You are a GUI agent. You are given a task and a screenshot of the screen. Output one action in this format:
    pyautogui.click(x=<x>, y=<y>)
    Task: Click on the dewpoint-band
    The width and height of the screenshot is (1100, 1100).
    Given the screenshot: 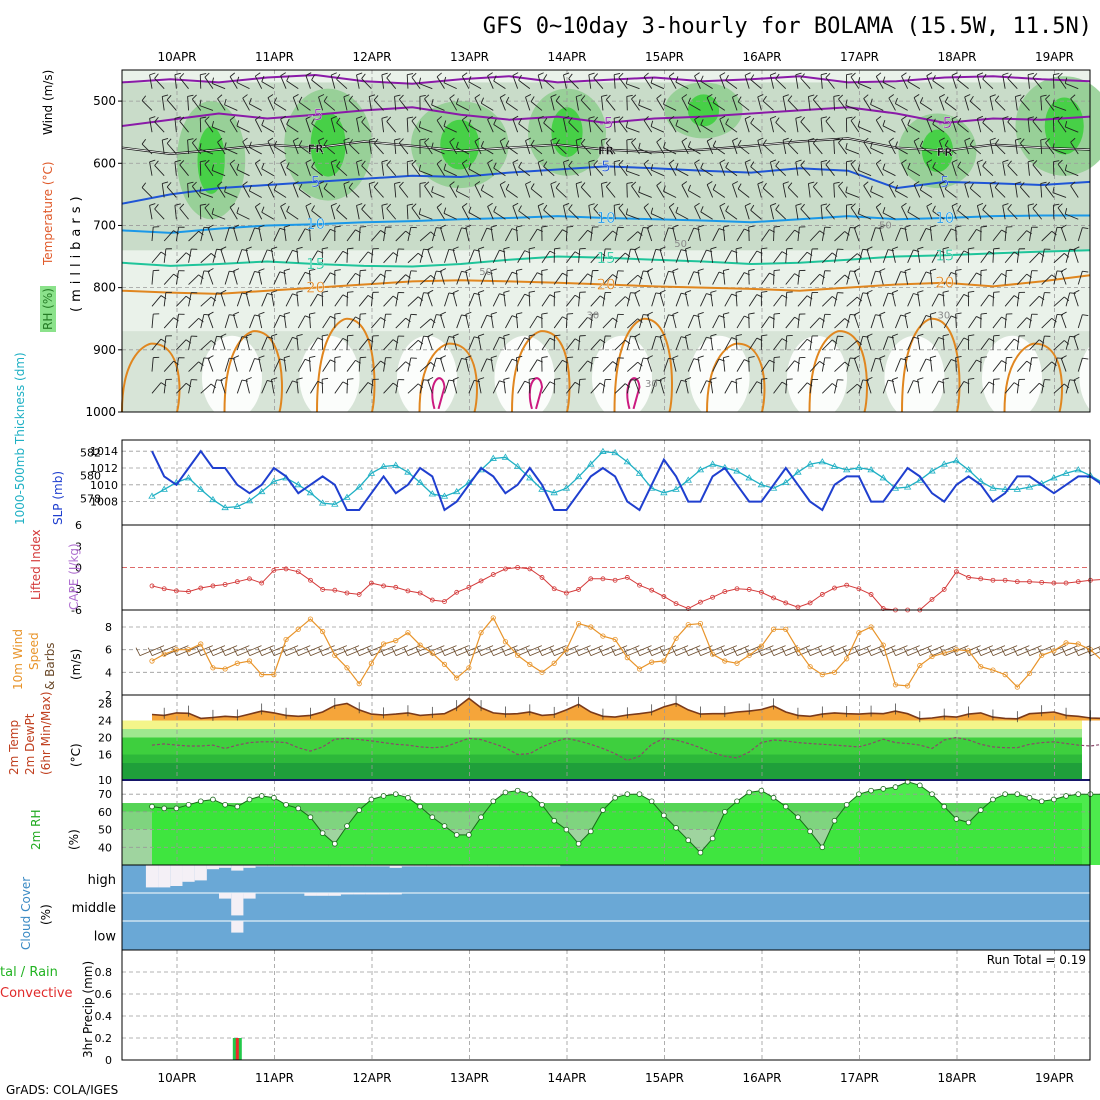 What is the action you would take?
    pyautogui.click(x=602, y=758)
    